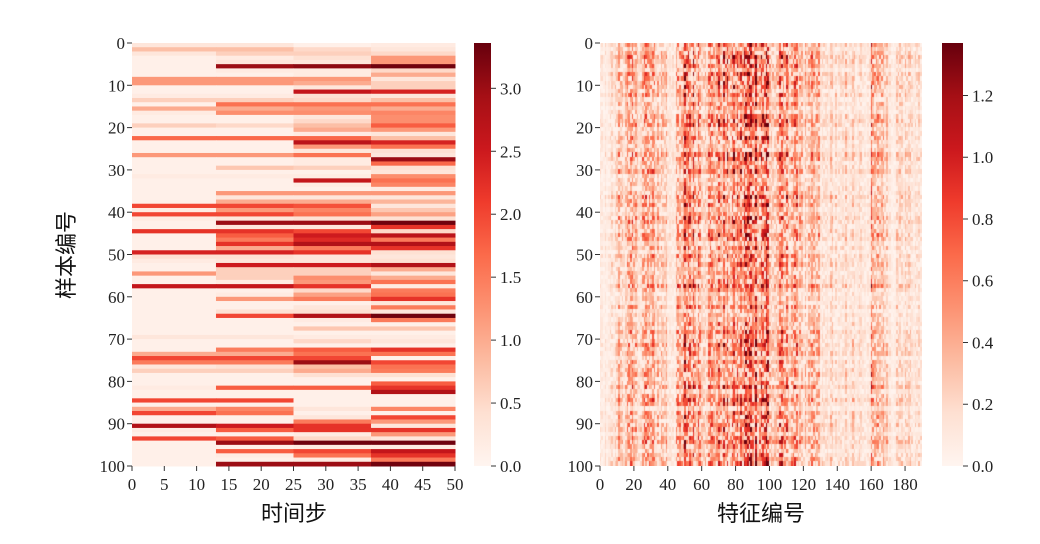 Image resolution: width=1040 pixels, height=544 pixels. I want to click on left-colorbar-tick-label: 1.5, so click(510, 277).